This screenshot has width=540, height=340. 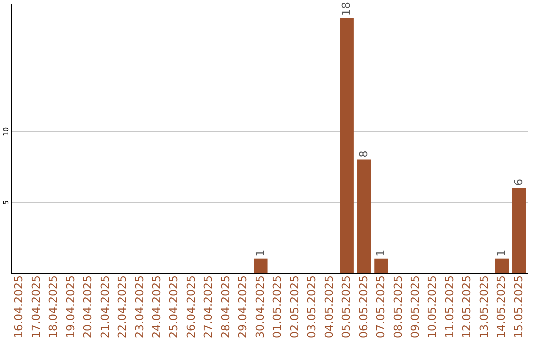 I want to click on x-tick-label: 29.04.2025, so click(x=243, y=307).